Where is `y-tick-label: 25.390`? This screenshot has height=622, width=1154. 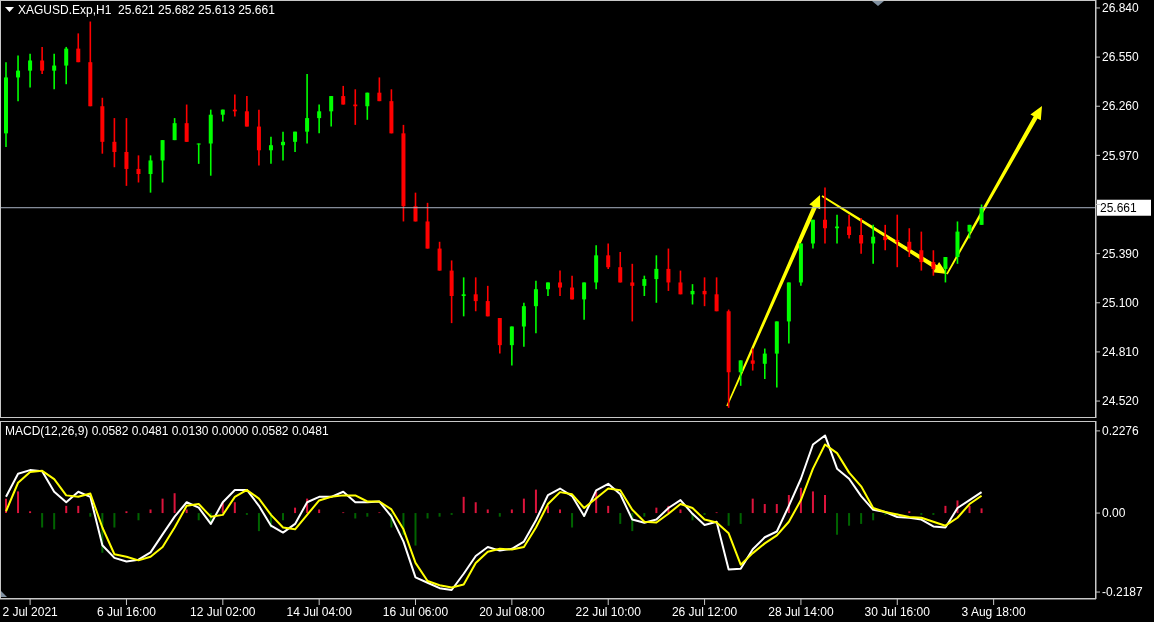
y-tick-label: 25.390 is located at coordinates (1121, 253).